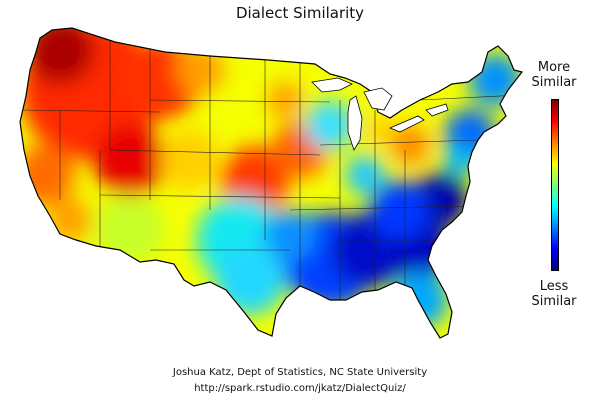 The image size is (600, 400). What do you see at coordinates (555, 185) in the screenshot?
I see `legend-colorbar` at bounding box center [555, 185].